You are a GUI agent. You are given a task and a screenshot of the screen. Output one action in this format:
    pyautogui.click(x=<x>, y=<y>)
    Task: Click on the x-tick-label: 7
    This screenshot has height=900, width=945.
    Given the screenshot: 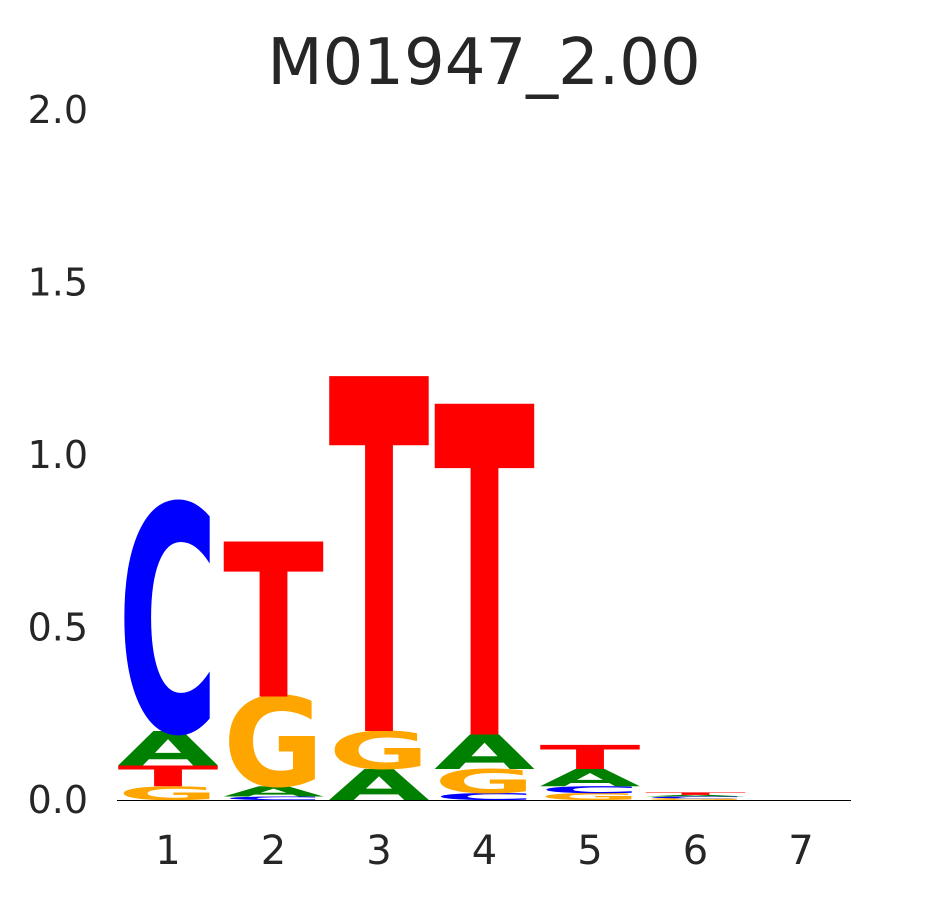 What is the action you would take?
    pyautogui.click(x=800, y=851)
    